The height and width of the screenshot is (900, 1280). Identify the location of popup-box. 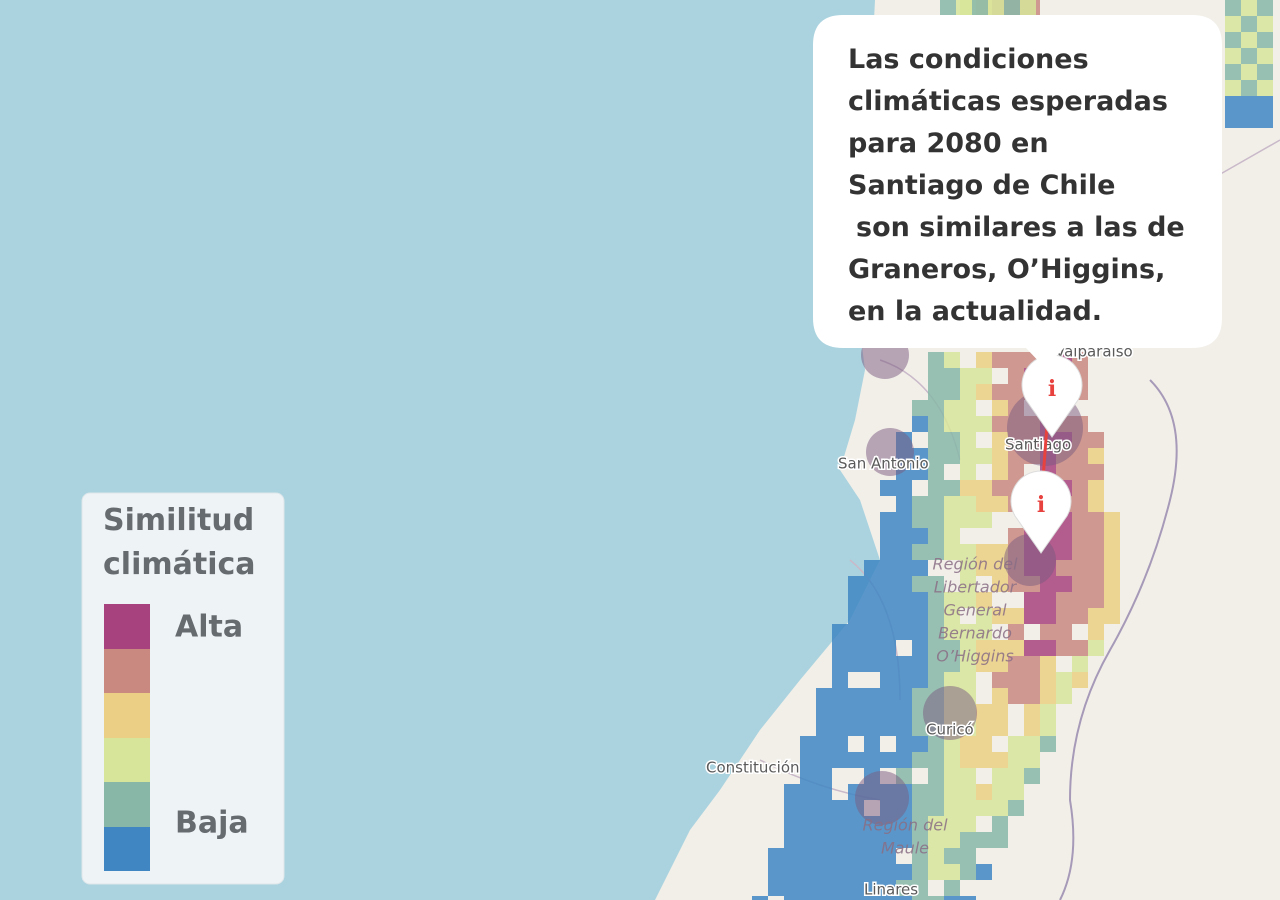
(1017, 191).